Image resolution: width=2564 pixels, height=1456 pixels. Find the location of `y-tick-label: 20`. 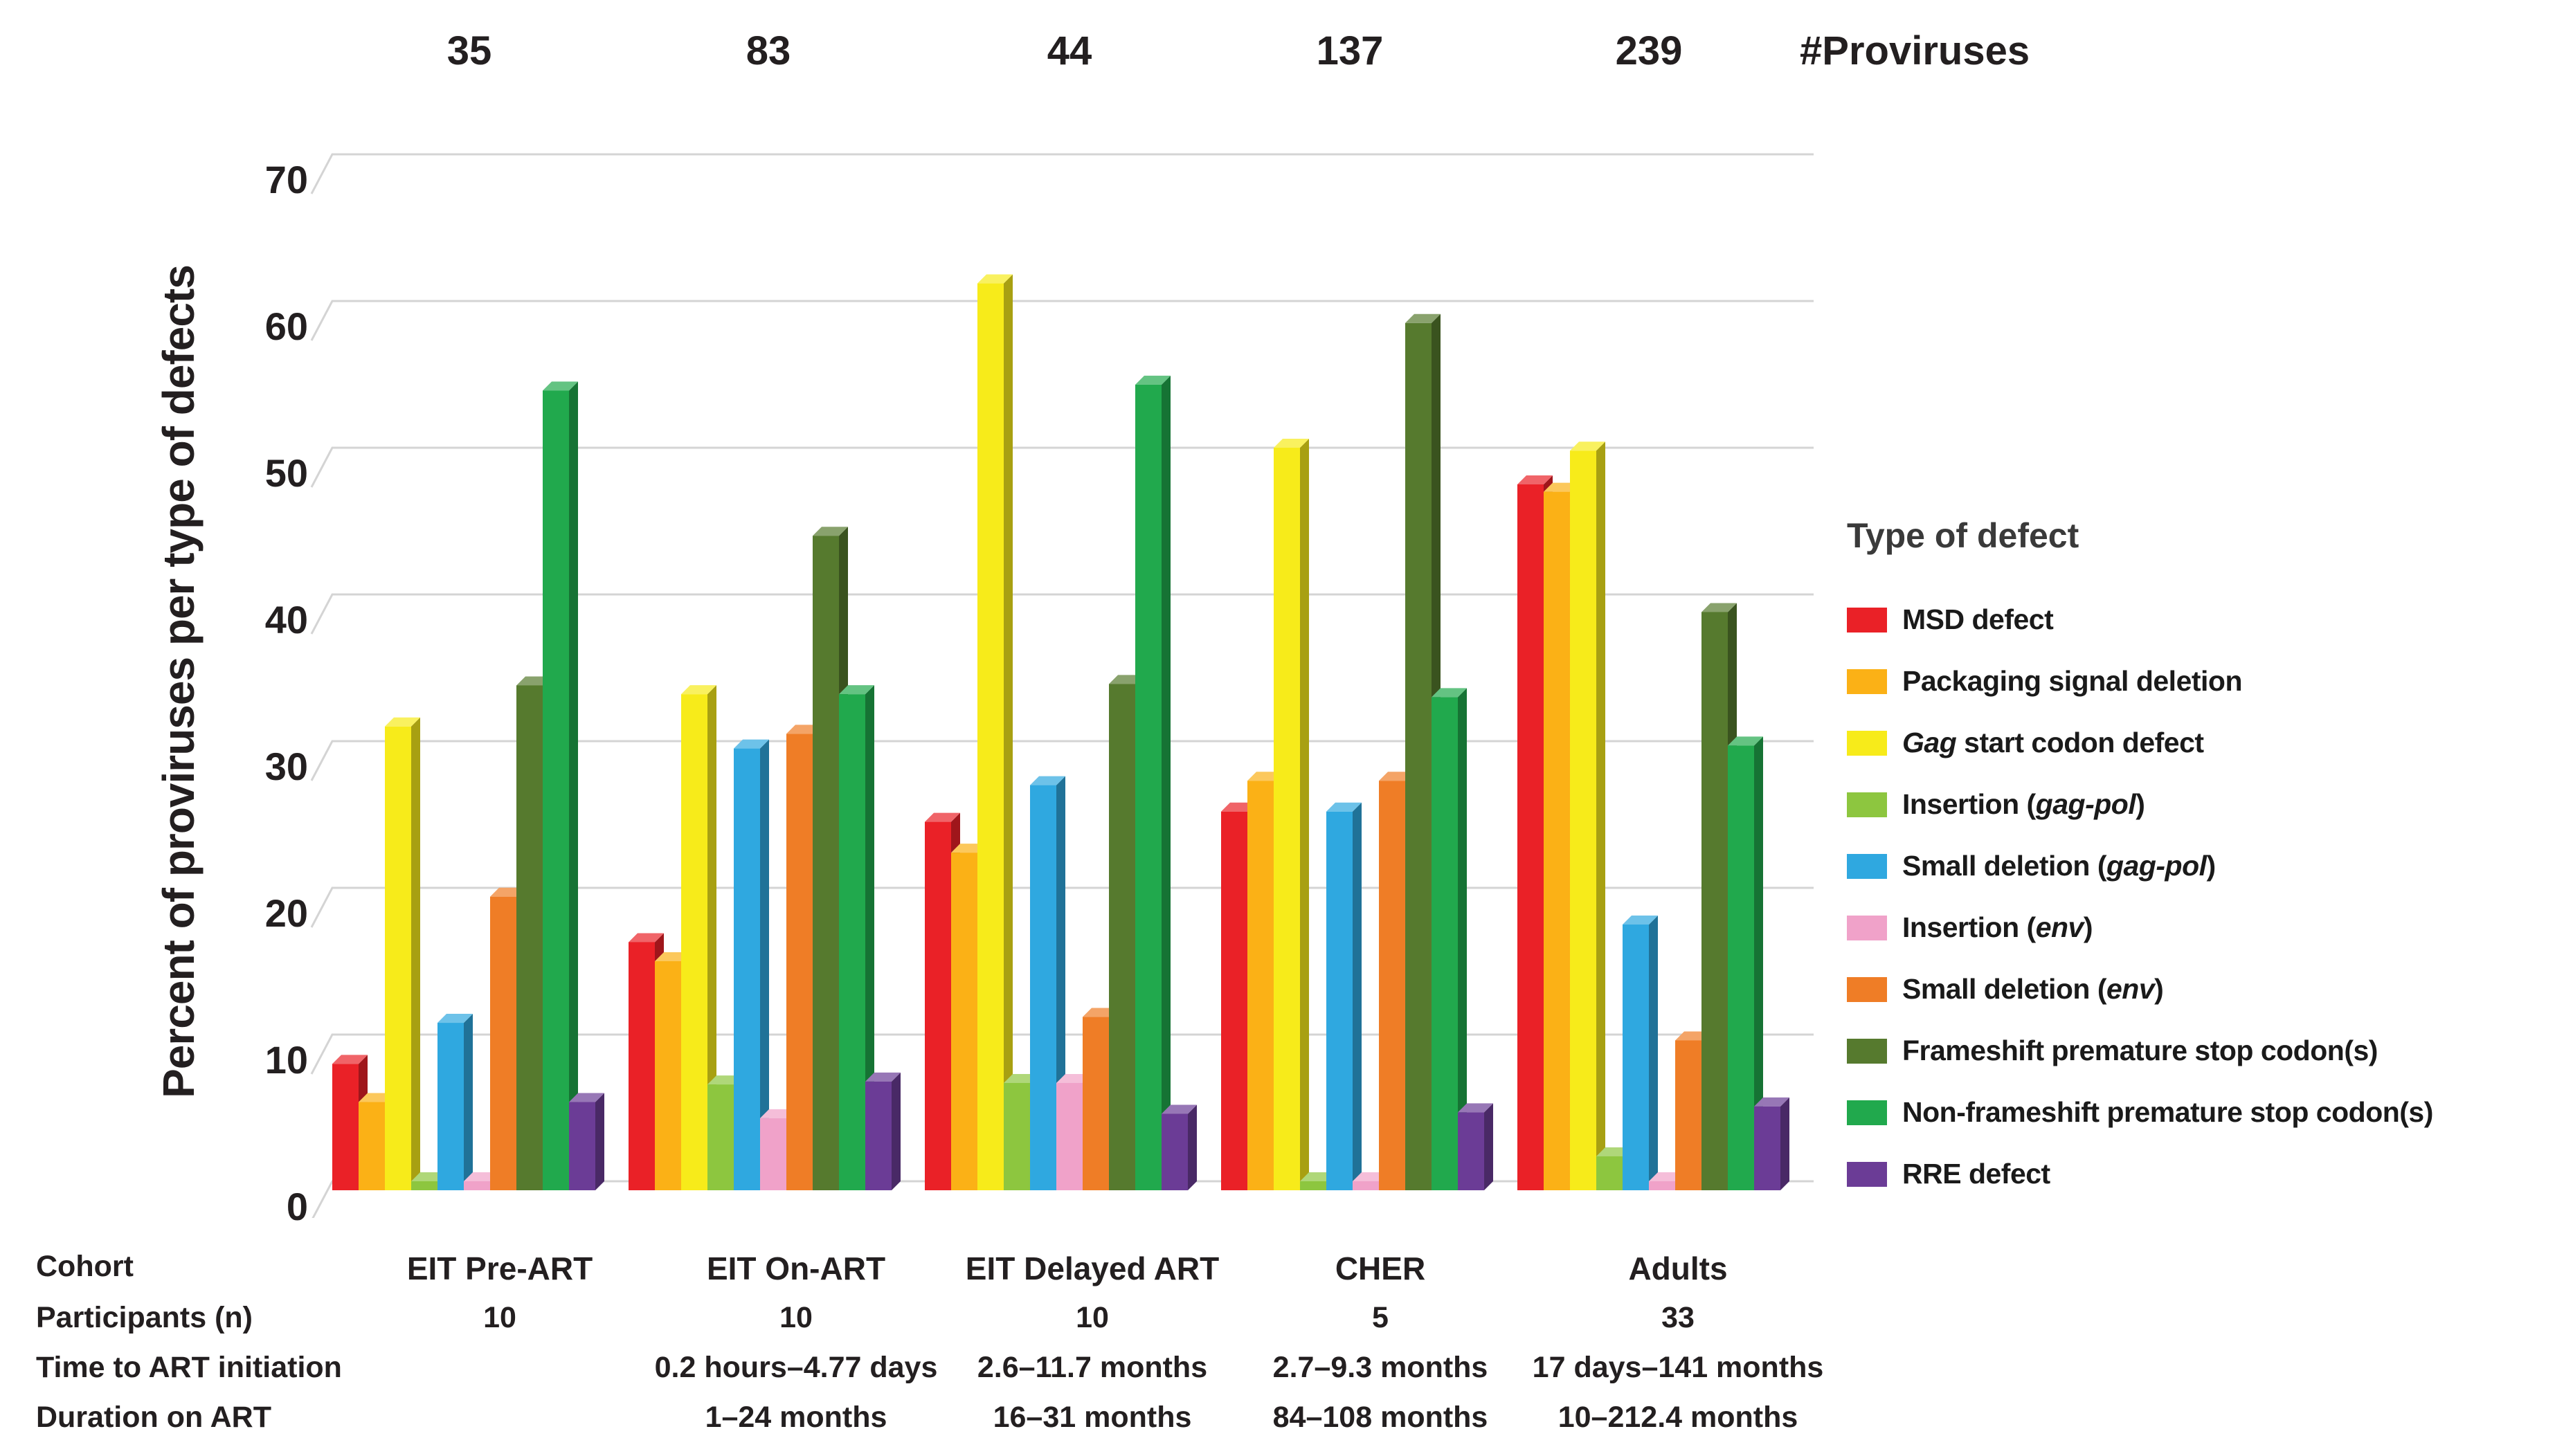

y-tick-label: 20 is located at coordinates (286, 913).